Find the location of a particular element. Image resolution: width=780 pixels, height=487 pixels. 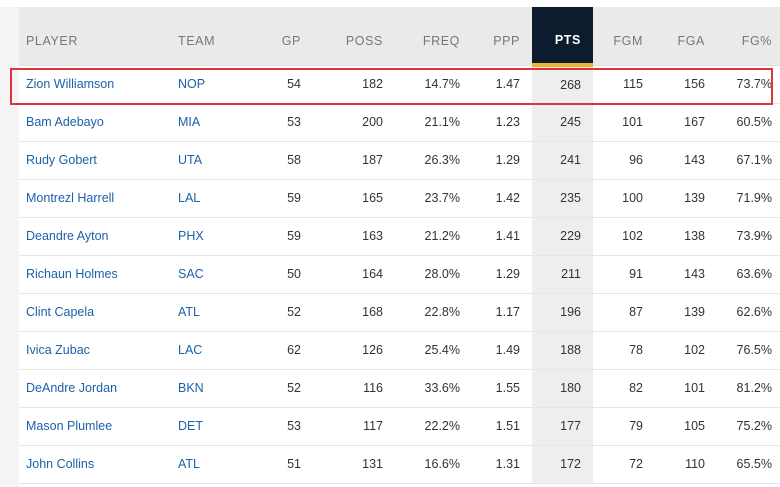

cell-ppp: 1.41 is located at coordinates (502, 236).